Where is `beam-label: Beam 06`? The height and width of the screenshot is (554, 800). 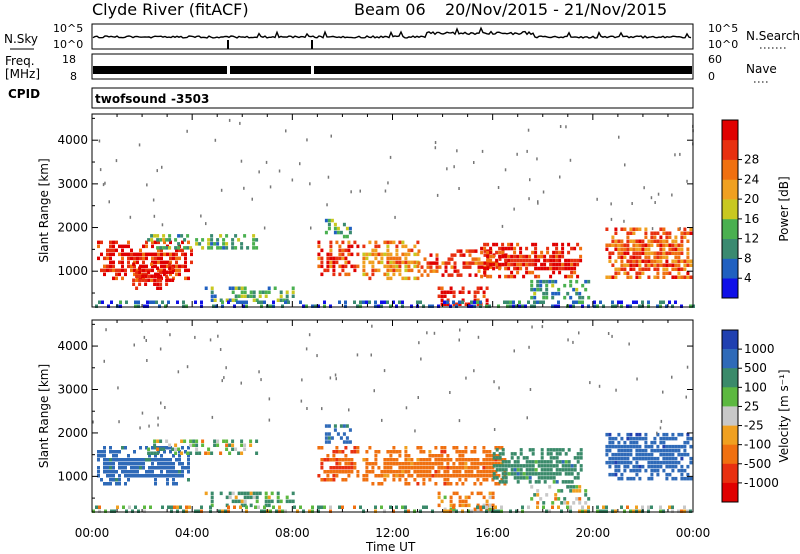
beam-label: Beam 06 is located at coordinates (390, 9).